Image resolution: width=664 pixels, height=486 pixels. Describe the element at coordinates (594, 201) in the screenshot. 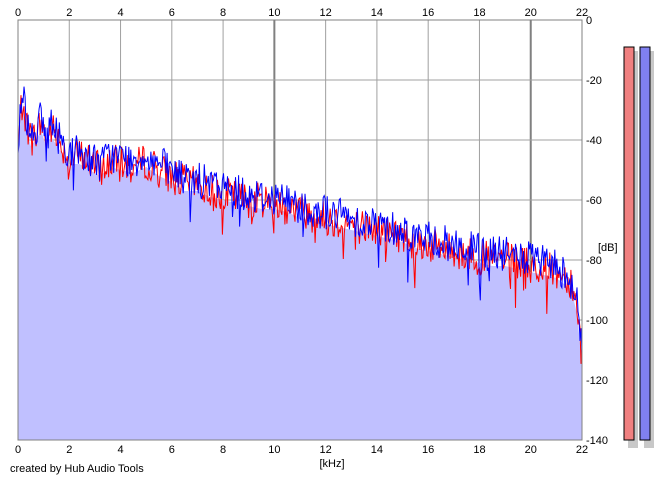

I see `y-tick-label: -60` at that location.